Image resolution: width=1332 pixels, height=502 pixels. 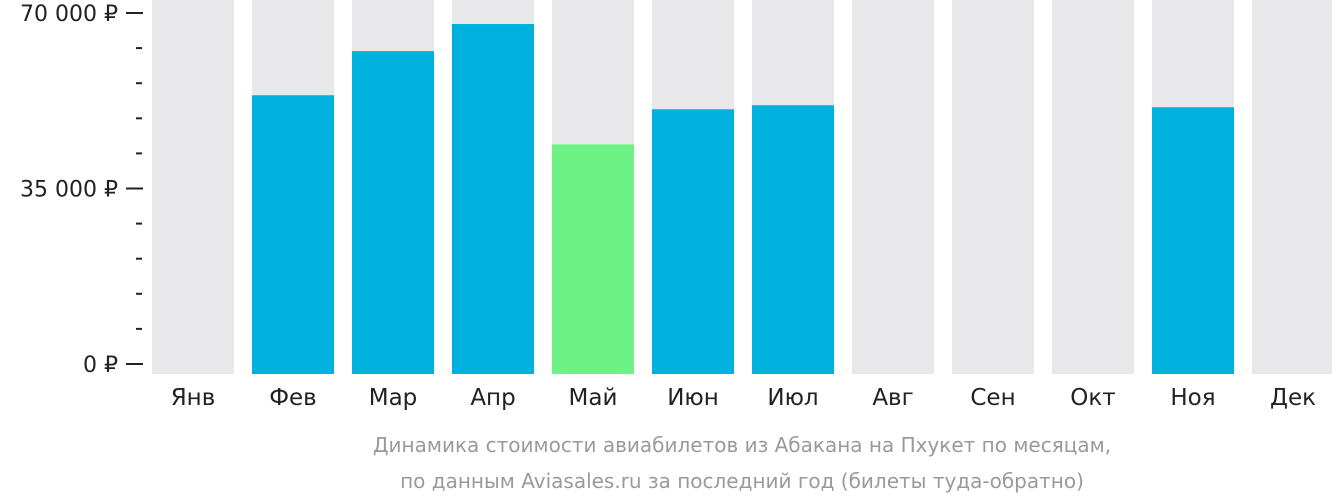 I want to click on x-tick-label: Май, so click(x=593, y=398).